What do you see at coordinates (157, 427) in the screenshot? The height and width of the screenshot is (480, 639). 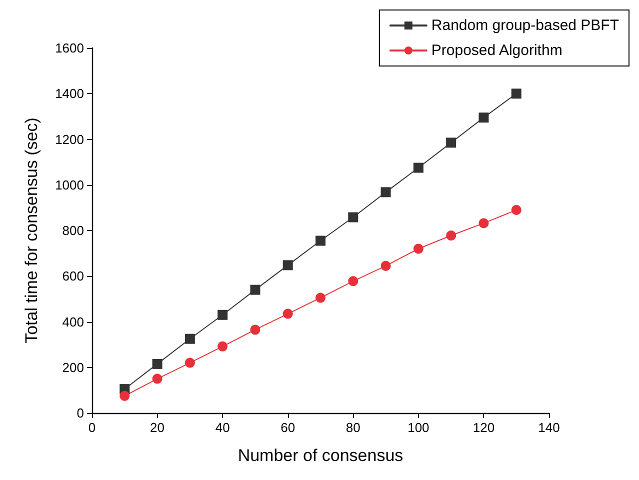 I see `x-tick-label: 20` at bounding box center [157, 427].